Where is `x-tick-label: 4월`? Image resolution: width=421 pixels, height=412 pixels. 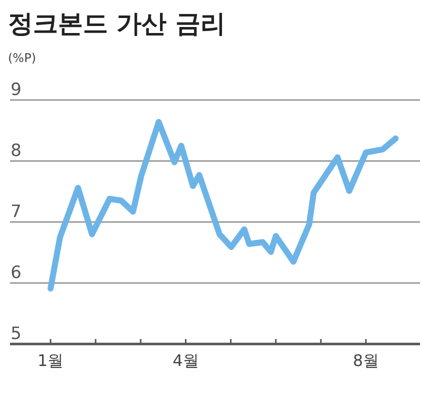
x-tick-label: 4월 is located at coordinates (185, 360).